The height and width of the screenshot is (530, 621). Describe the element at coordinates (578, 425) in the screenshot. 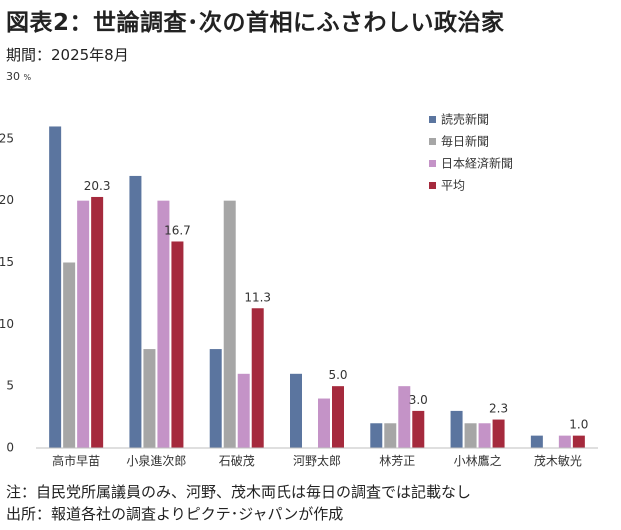

I see `data-label: 1.0` at that location.